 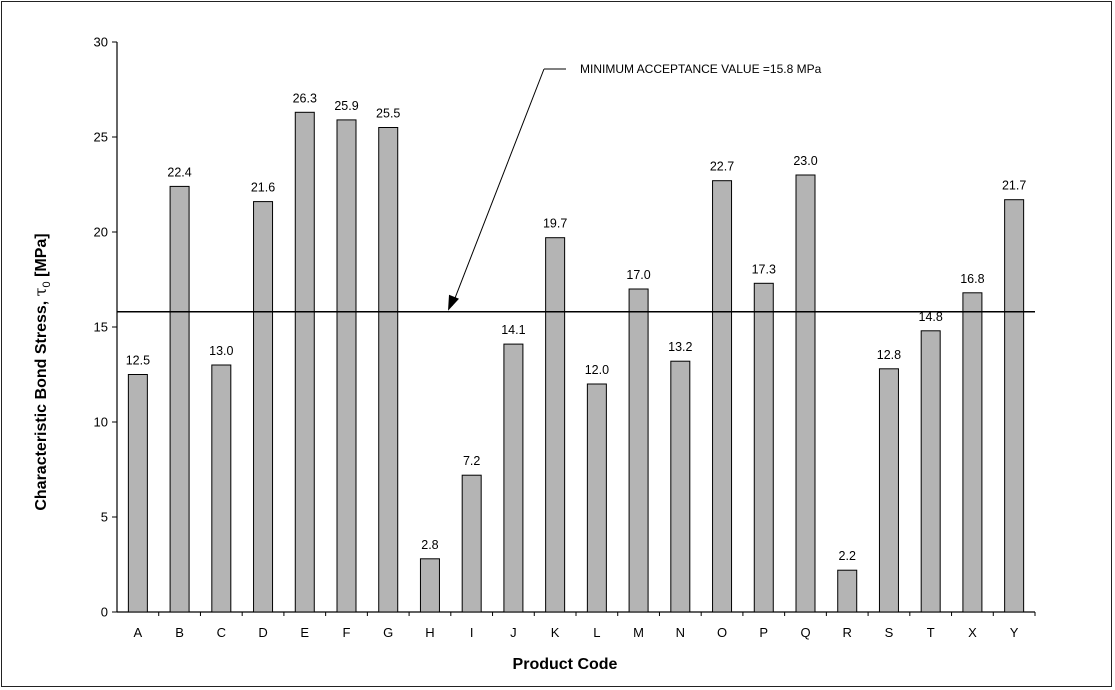 I want to click on x-tick-label: E, so click(x=304, y=632).